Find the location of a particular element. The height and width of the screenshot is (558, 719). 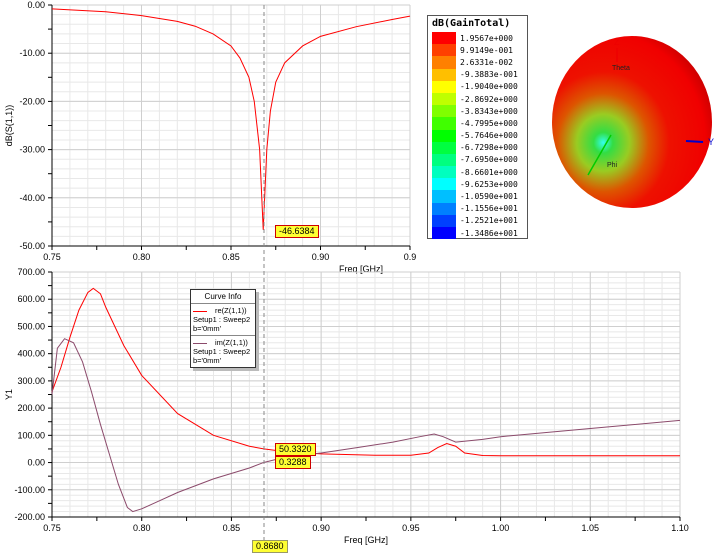

legend-level: -3.8343e+000 is located at coordinates (477, 111).